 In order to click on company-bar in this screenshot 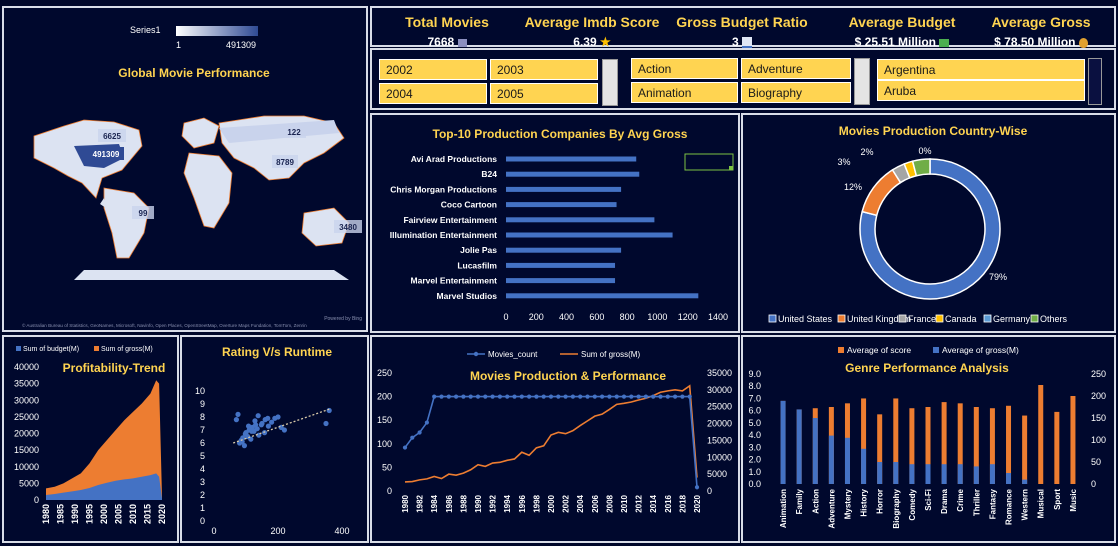, I will do `click(589, 235)`.